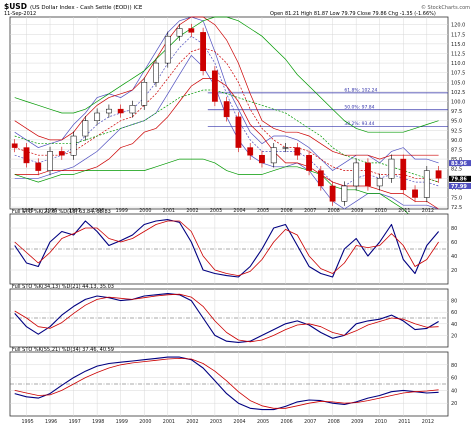 This screenshot has width=474, height=429. Describe the element at coordinates (456, 170) in the screenshot. I see `y-tick-label: 82.5` at that location.